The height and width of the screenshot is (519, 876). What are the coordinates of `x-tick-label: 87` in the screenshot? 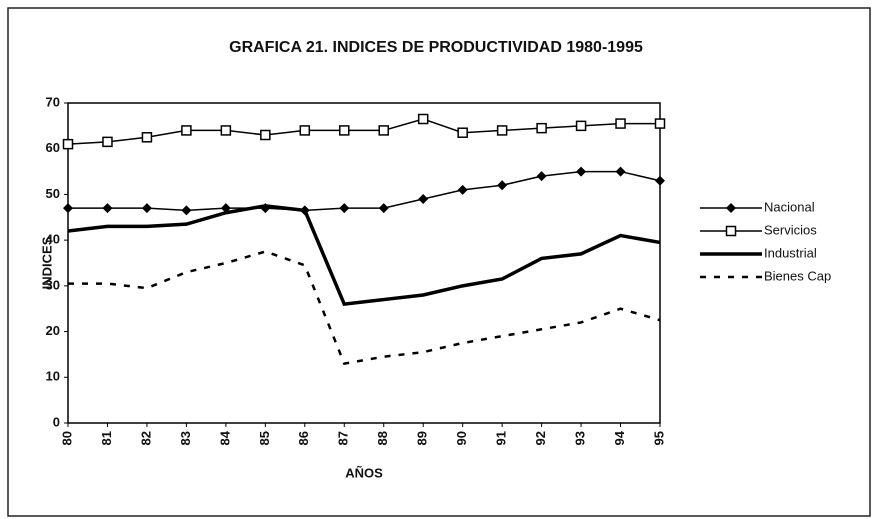 It's located at (343, 438).